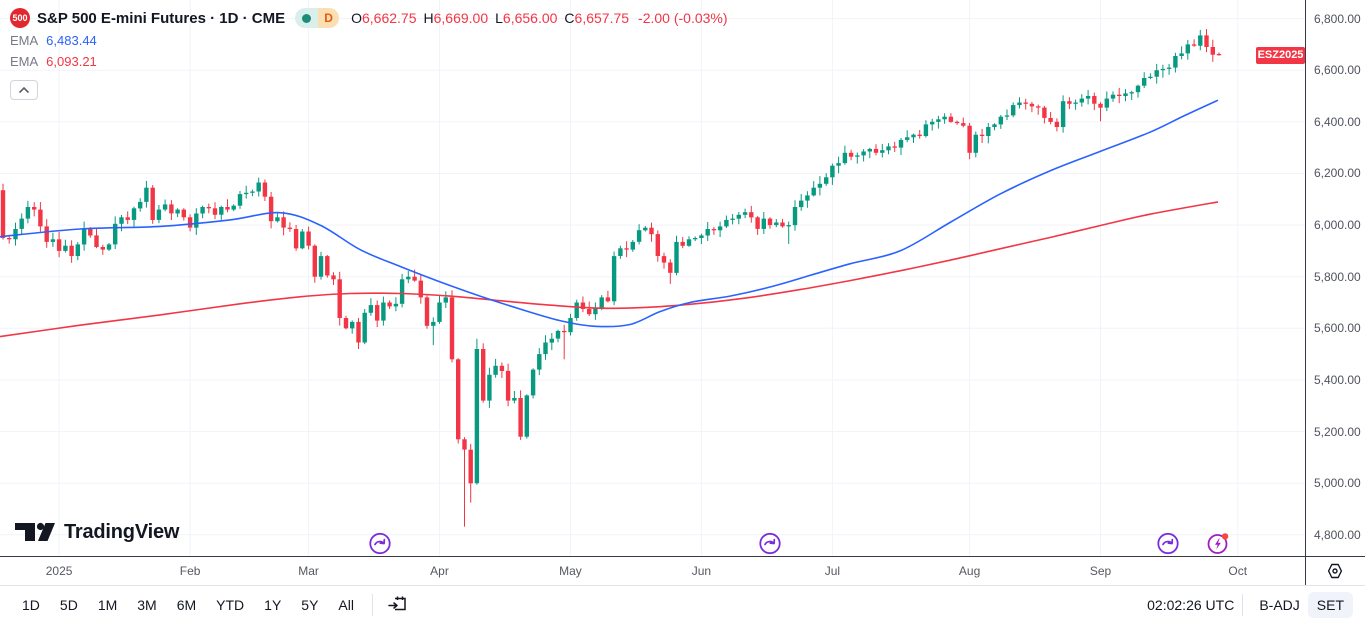 This screenshot has height=624, width=1365. Describe the element at coordinates (356, 18) in the screenshot. I see `open-label: O` at that location.